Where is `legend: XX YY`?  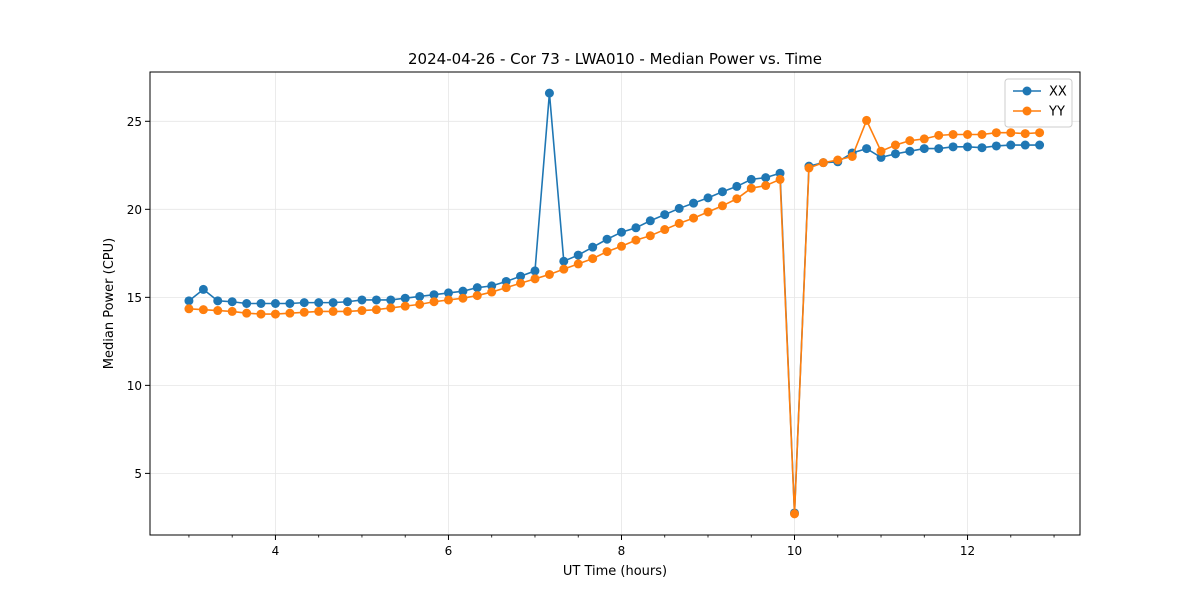 legend: XX YY is located at coordinates (1038, 103).